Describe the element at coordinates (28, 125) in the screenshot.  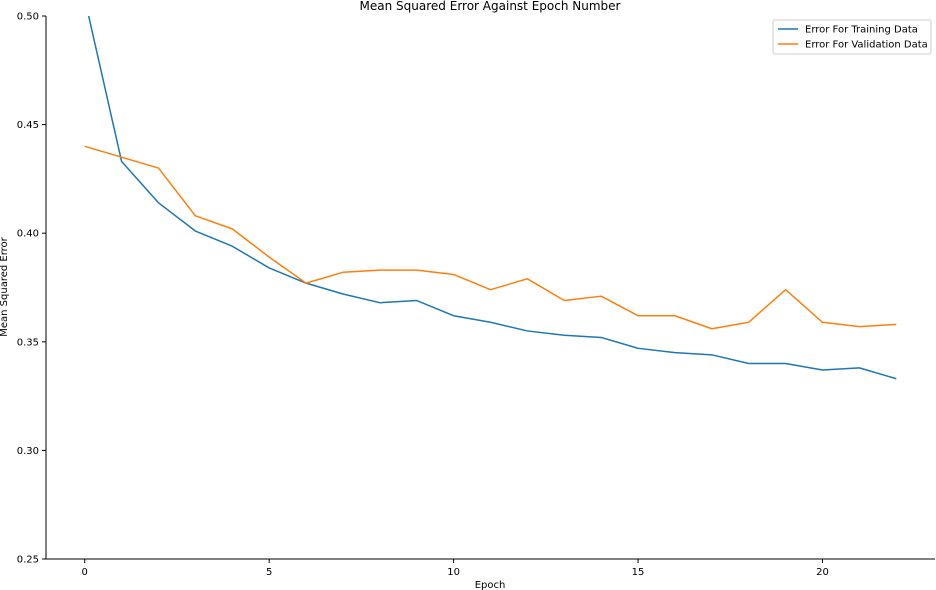
I see `y-tick-label: 0.45` at that location.